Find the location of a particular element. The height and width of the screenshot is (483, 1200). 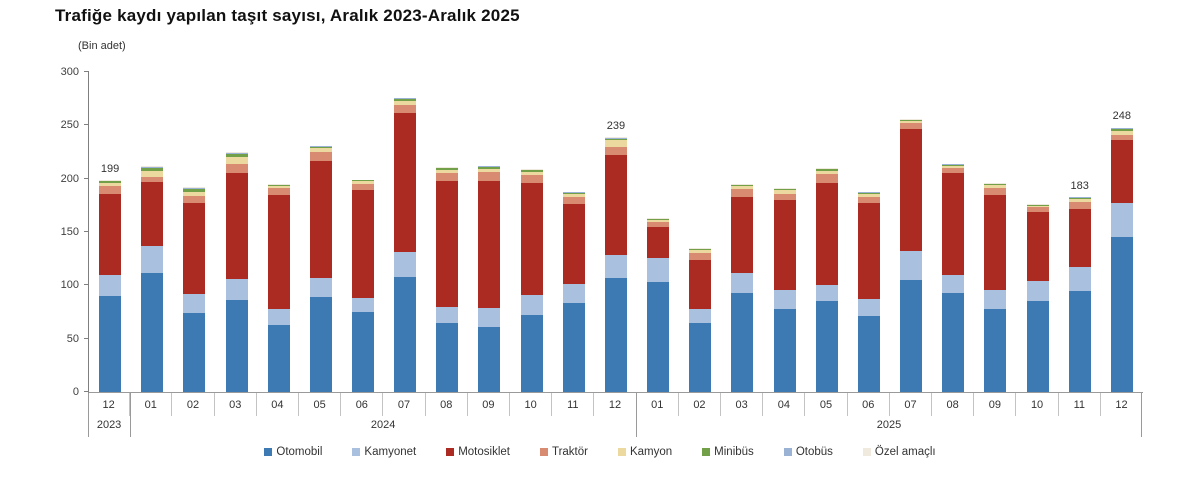

y-tick-mark is located at coordinates (86, 338).